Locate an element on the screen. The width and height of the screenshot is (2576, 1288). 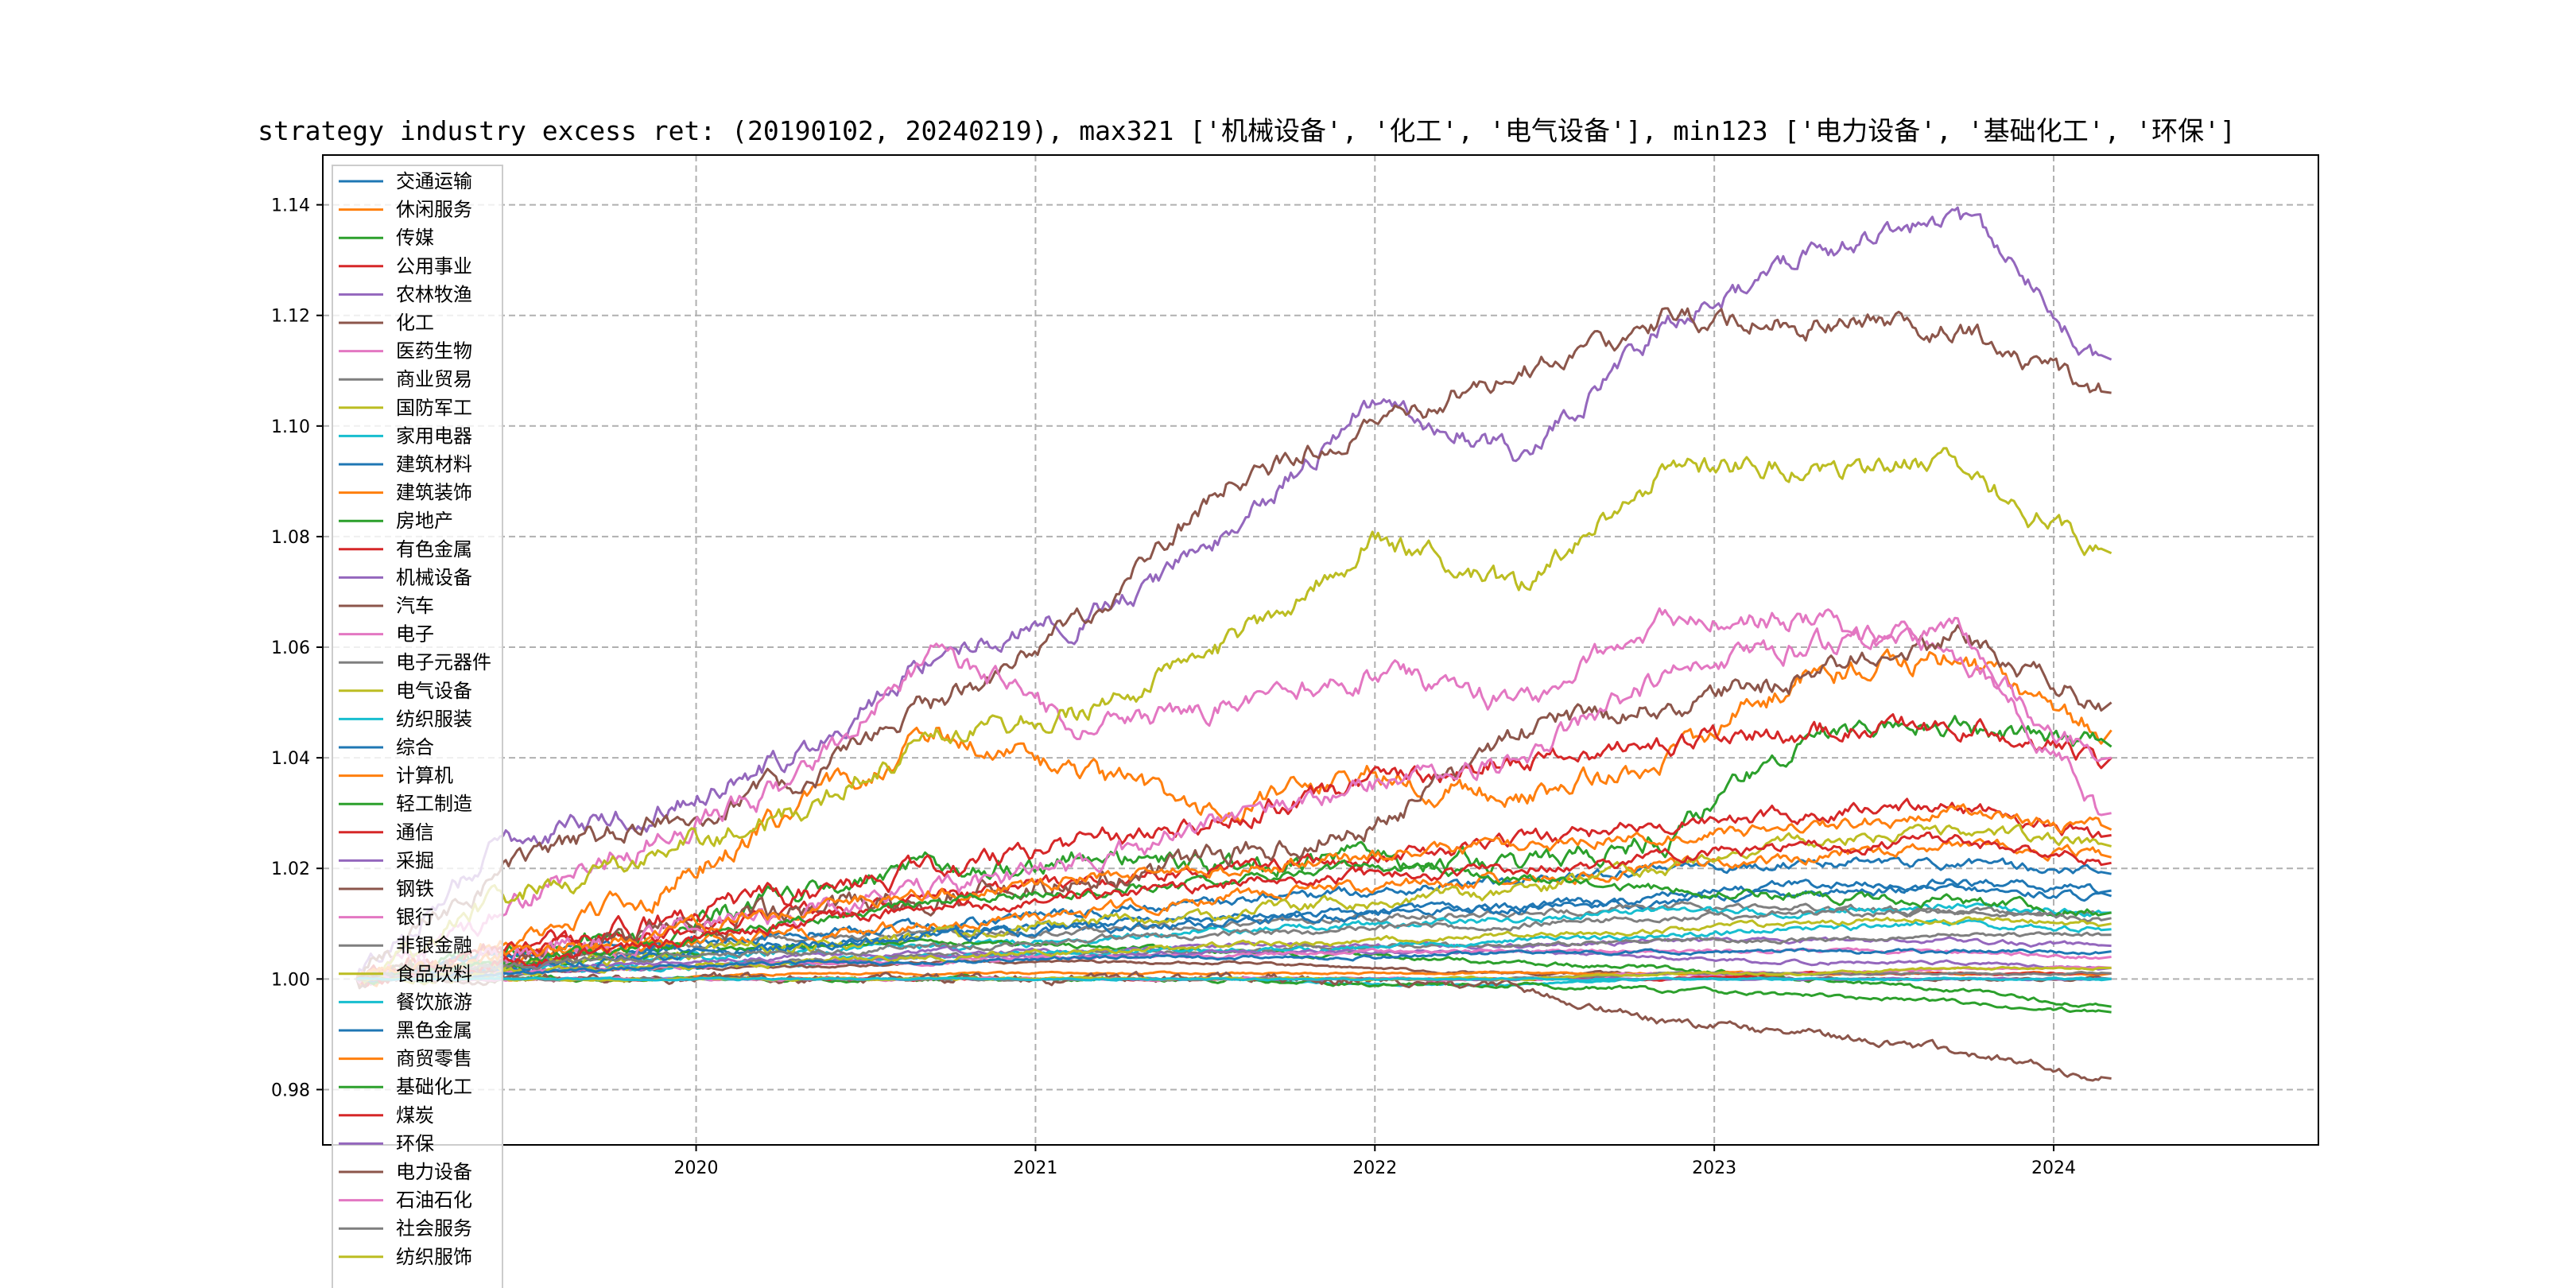
legend-item: 休闲服务 is located at coordinates (405, 210).